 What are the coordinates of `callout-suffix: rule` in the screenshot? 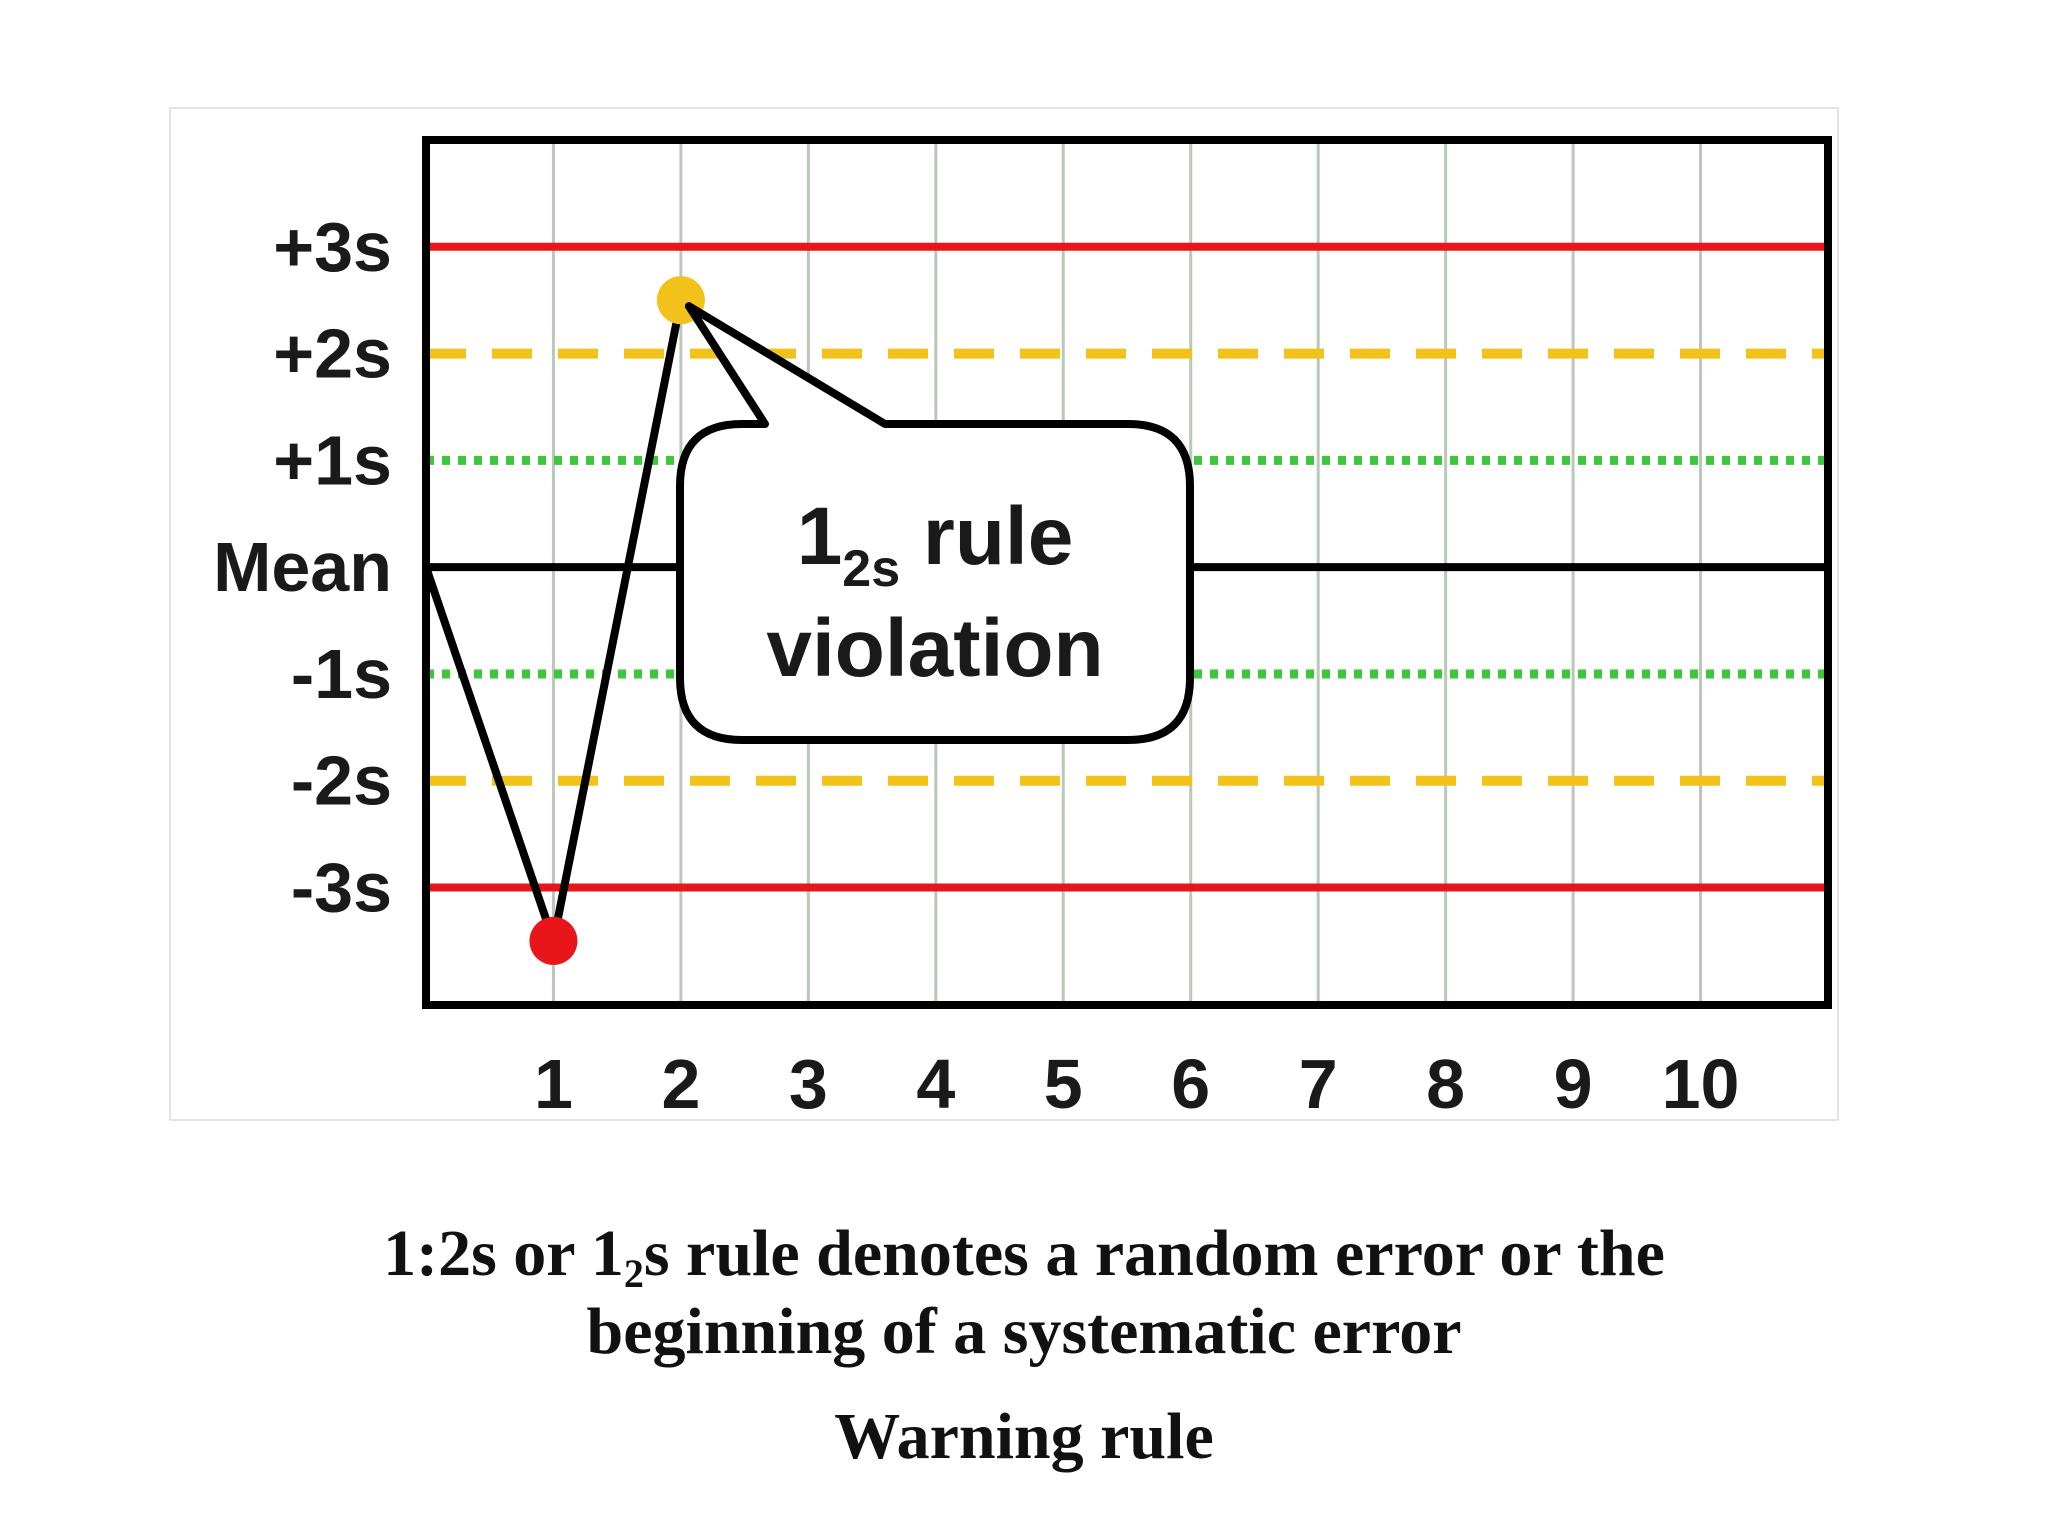 It's located at (986, 536).